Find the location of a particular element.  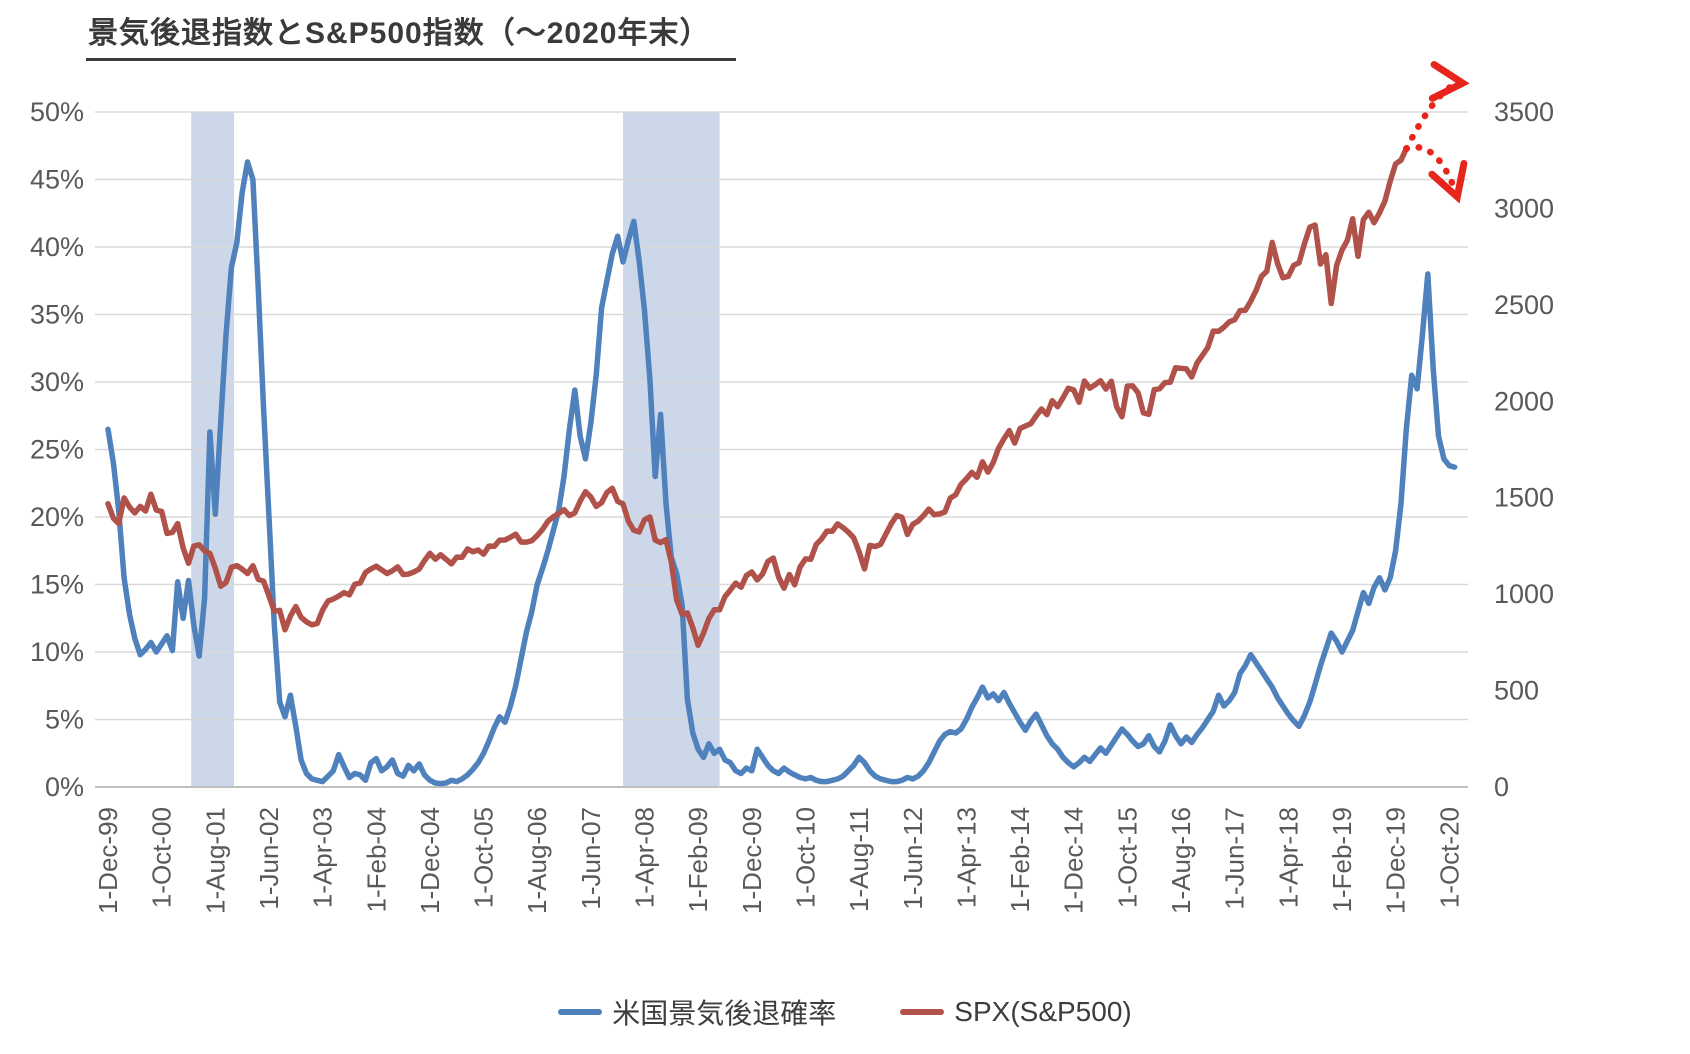

x-axis-tick: 1-Aug-11 is located at coordinates (859, 859).